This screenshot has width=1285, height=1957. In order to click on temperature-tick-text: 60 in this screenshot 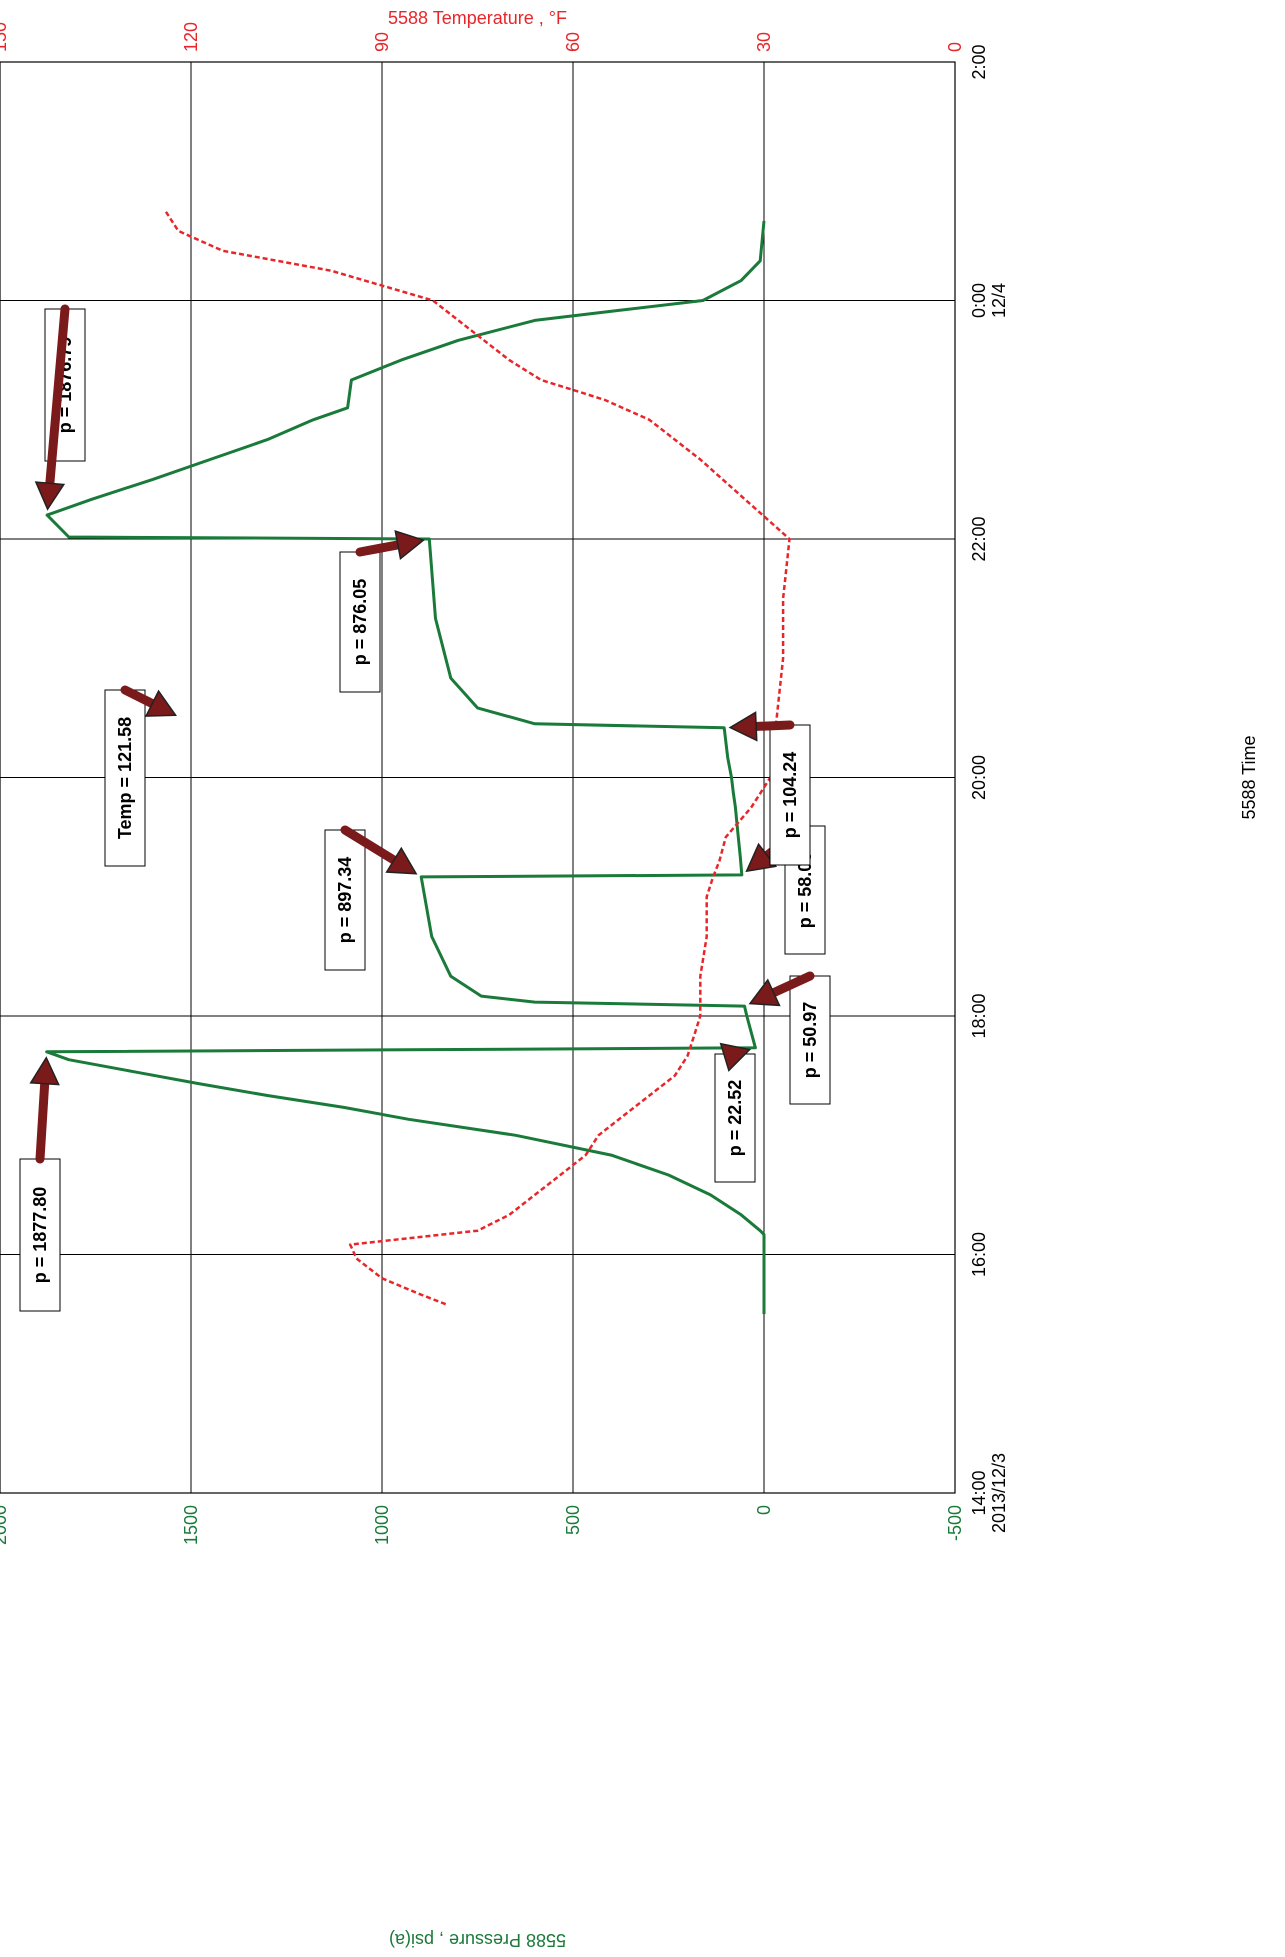, I will do `click(573, 42)`.